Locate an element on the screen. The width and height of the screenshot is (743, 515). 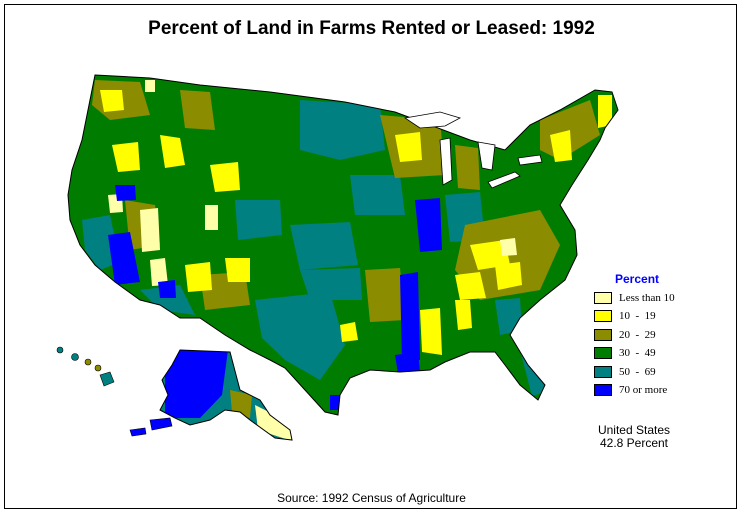
region-montana-olive is located at coordinates (197, 110).